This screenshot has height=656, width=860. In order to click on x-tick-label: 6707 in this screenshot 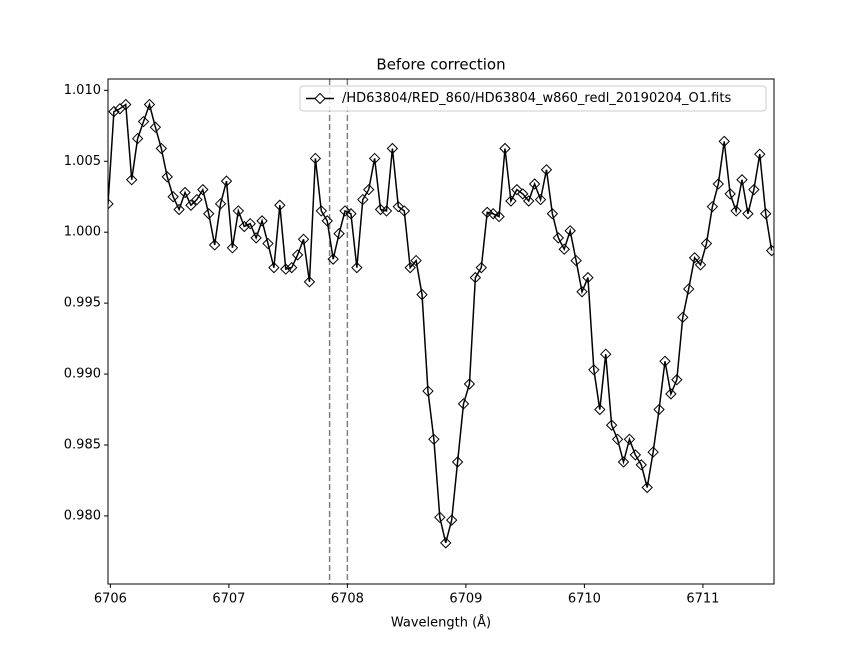, I will do `click(228, 599)`.